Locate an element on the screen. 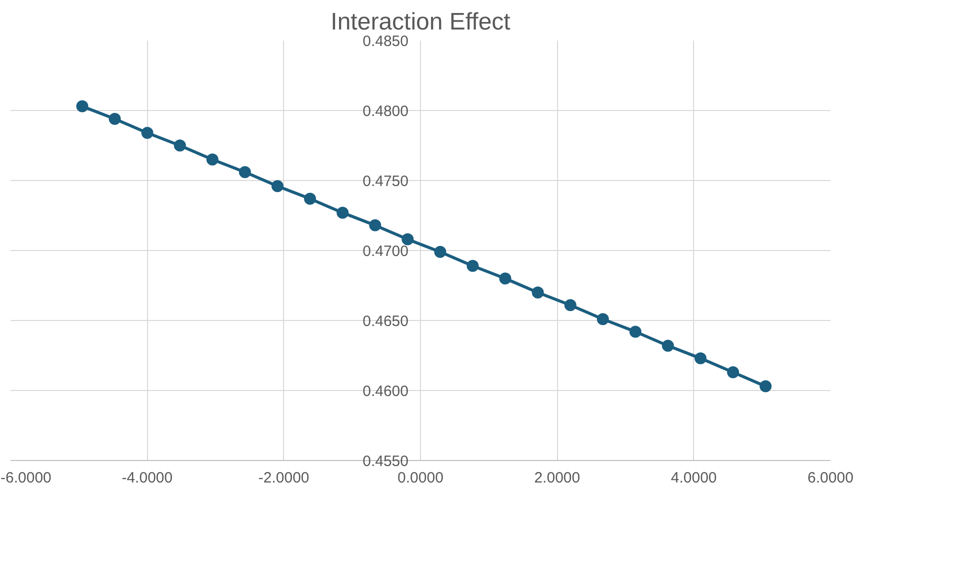 The width and height of the screenshot is (960, 582). chart-title: Interaction Effect is located at coordinates (420, 22).